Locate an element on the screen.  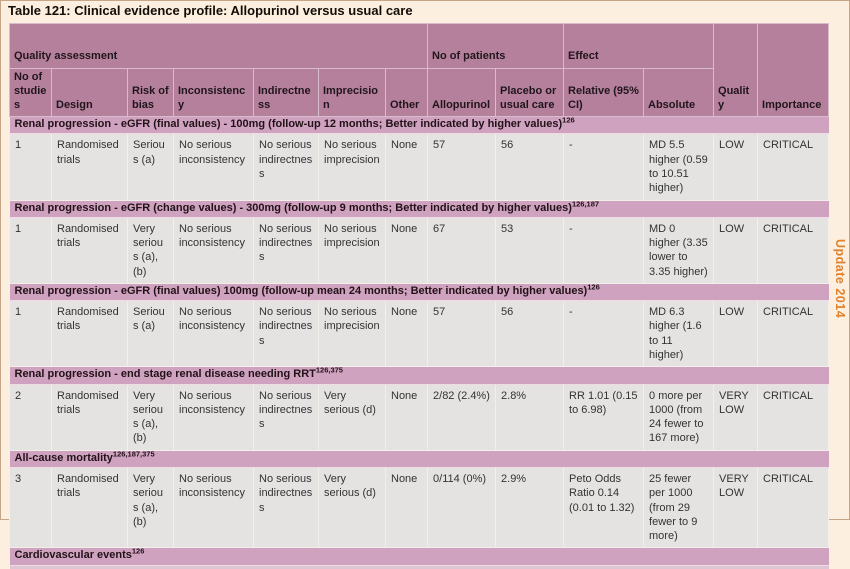
outcome-section-title: All-cause mortality126,187,375 is located at coordinates (419, 458).